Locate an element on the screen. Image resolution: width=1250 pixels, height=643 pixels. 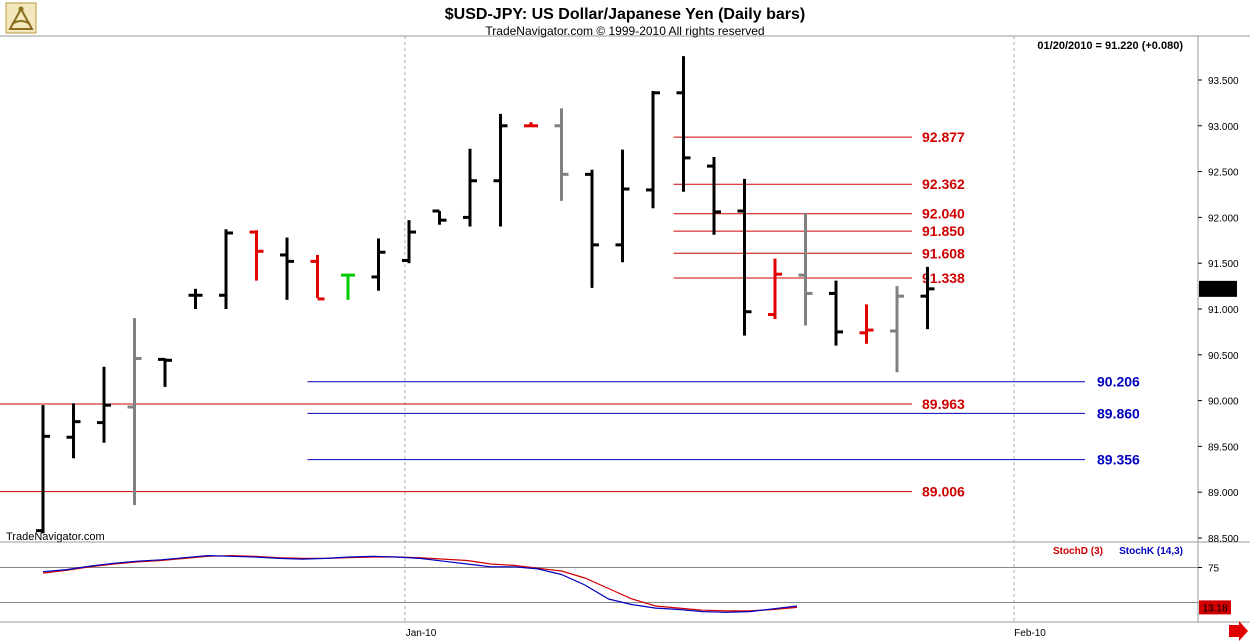
ytick-label: 88.500 is located at coordinates (1223, 539).